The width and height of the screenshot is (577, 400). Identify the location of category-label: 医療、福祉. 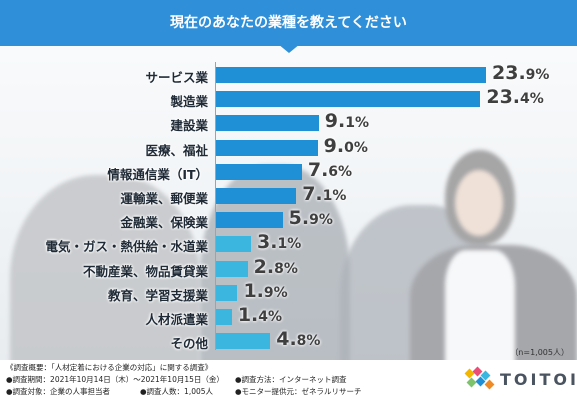
(176, 150).